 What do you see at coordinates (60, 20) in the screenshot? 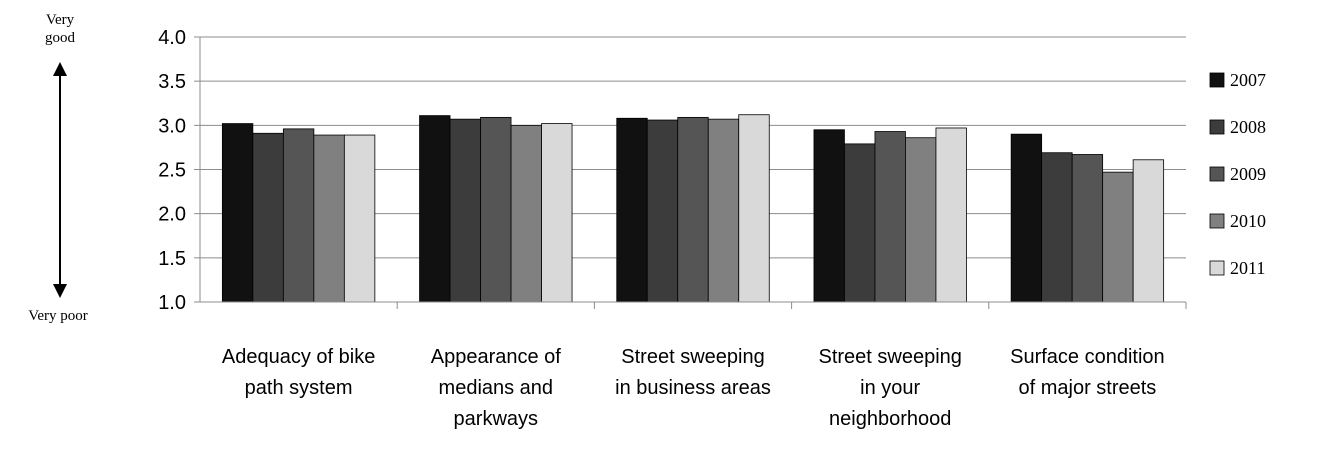
I see `scale-top-label-line1: Very` at bounding box center [60, 20].